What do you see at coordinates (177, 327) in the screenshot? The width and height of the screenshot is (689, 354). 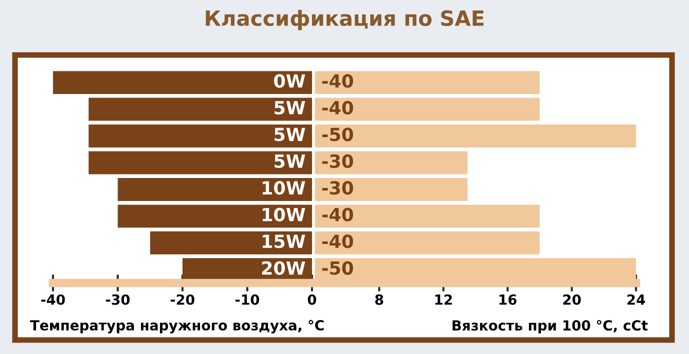 I see `x-axis-title: Температура наружного воздуха, °C` at bounding box center [177, 327].